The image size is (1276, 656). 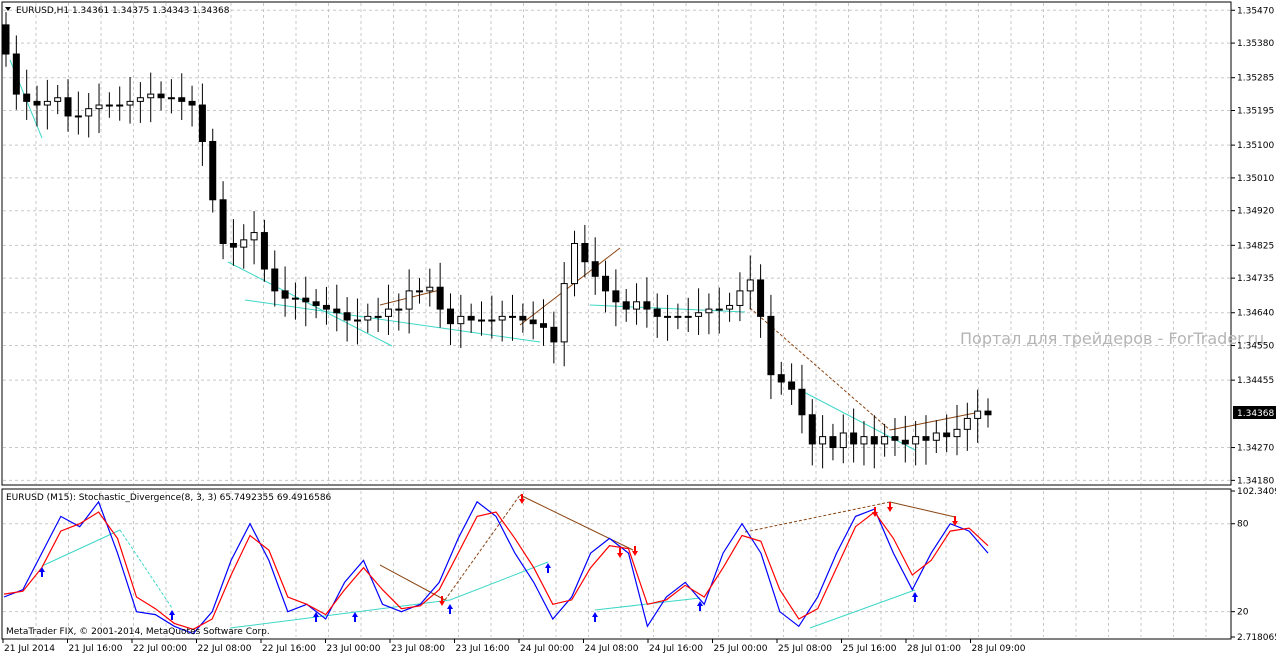 What do you see at coordinates (1255, 212) in the screenshot?
I see `price-axis-label: 1.34920` at bounding box center [1255, 212].